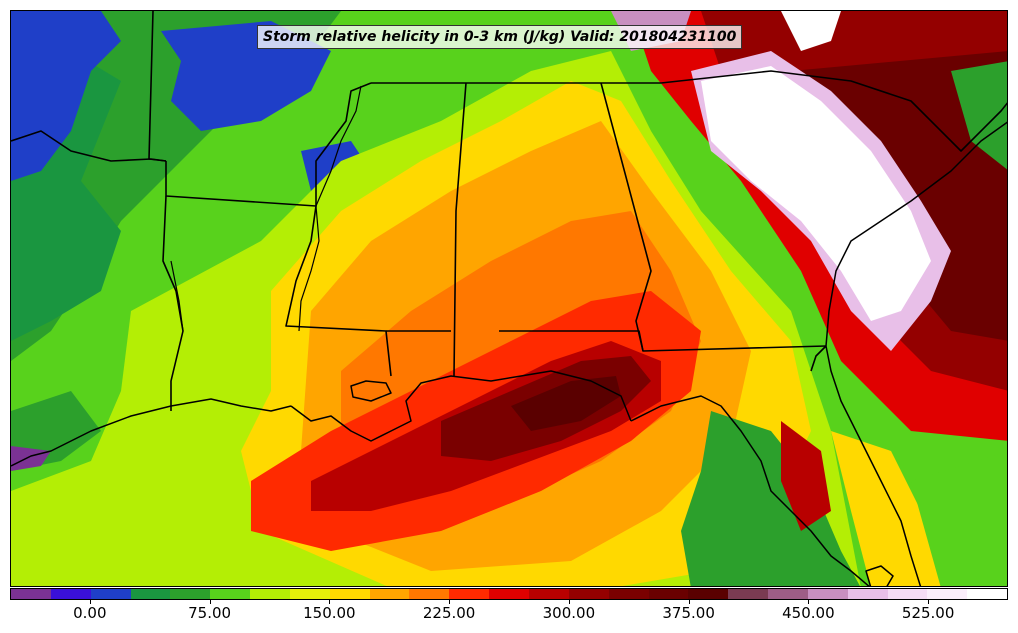 The width and height of the screenshot is (1018, 633). What do you see at coordinates (928, 613) in the screenshot?
I see `colorbar-tick-label: 525.00` at bounding box center [928, 613].